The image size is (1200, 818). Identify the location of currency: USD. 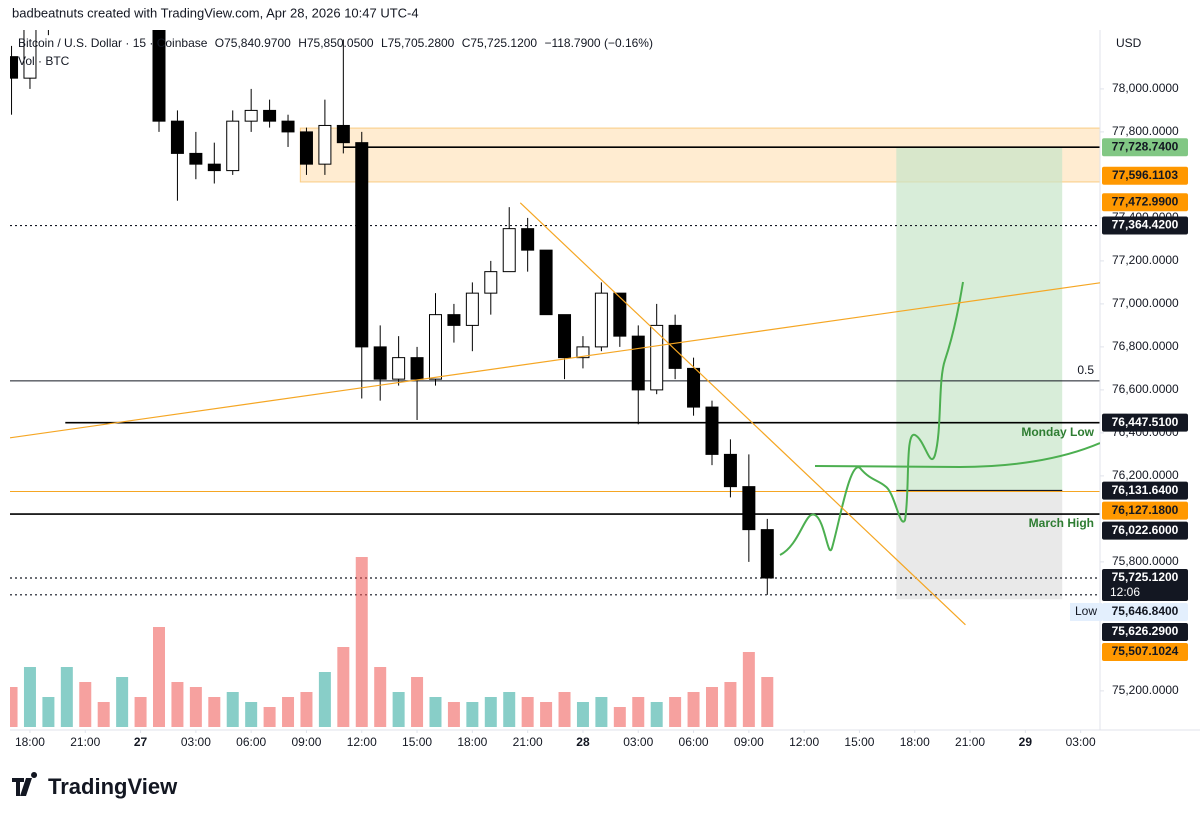
(1129, 43).